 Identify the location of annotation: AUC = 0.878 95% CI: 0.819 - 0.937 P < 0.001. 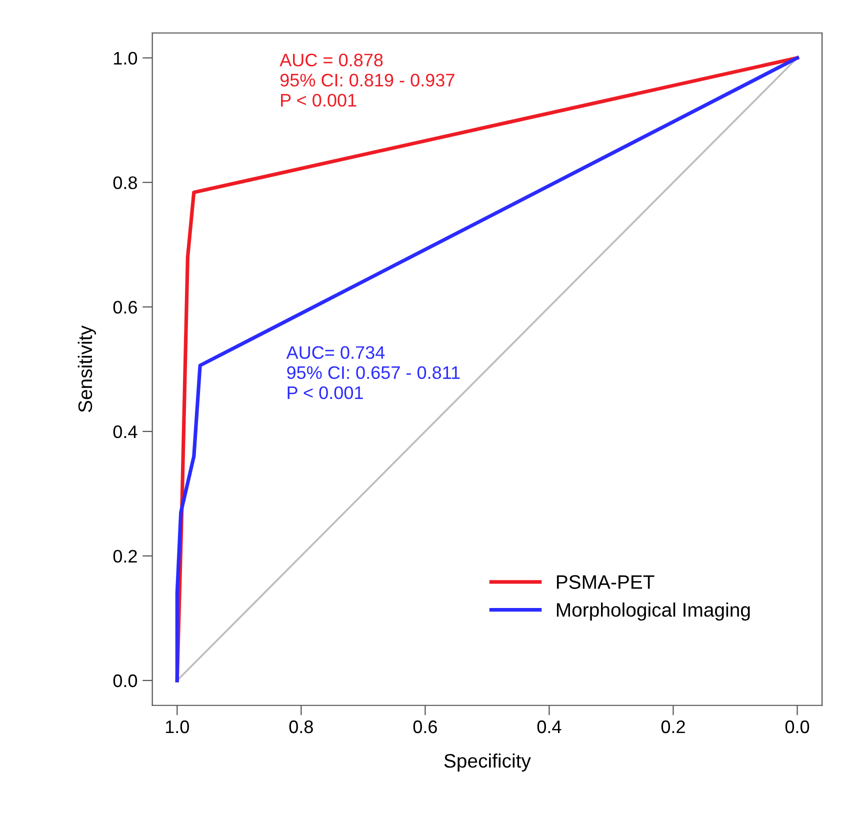
(367, 80).